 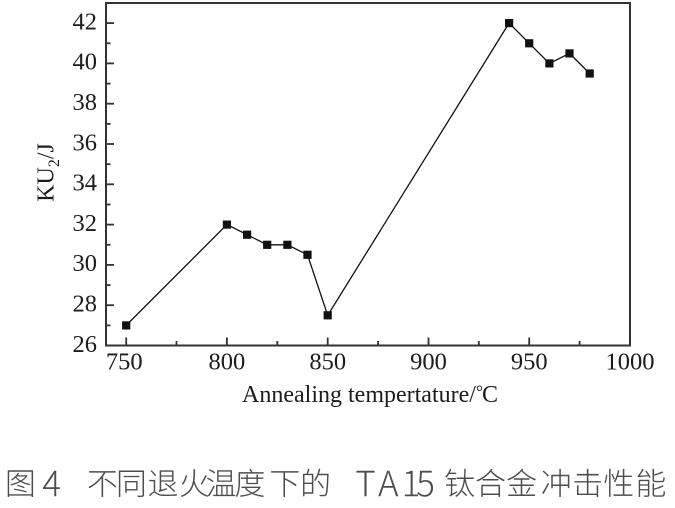 I want to click on svg-text: 42, so click(x=85, y=21).